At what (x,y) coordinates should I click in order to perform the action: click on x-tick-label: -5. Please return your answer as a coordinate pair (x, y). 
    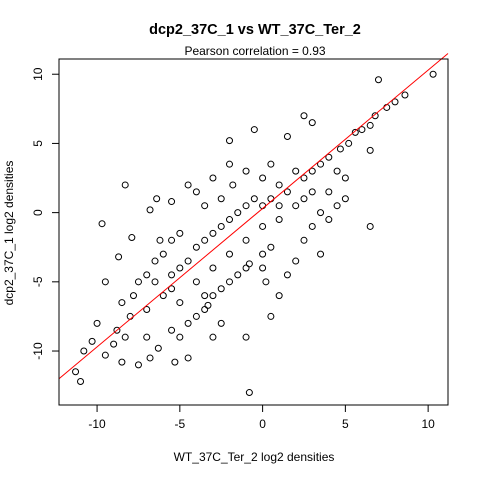
    Looking at the image, I should click on (180, 424).